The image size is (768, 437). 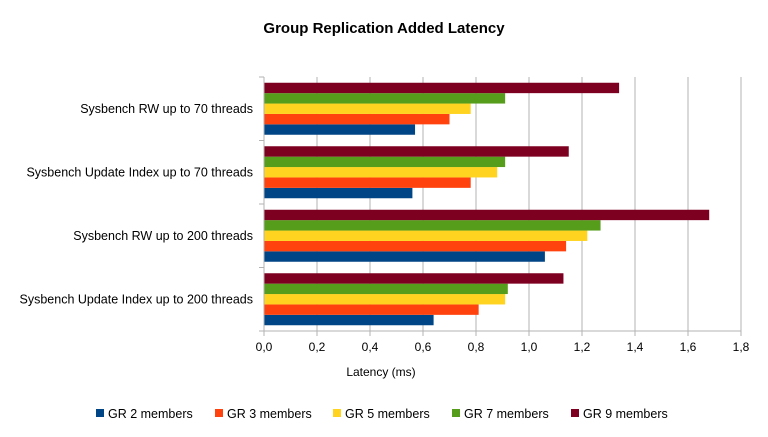 I want to click on x-tick-label: 1,4, so click(x=635, y=347).